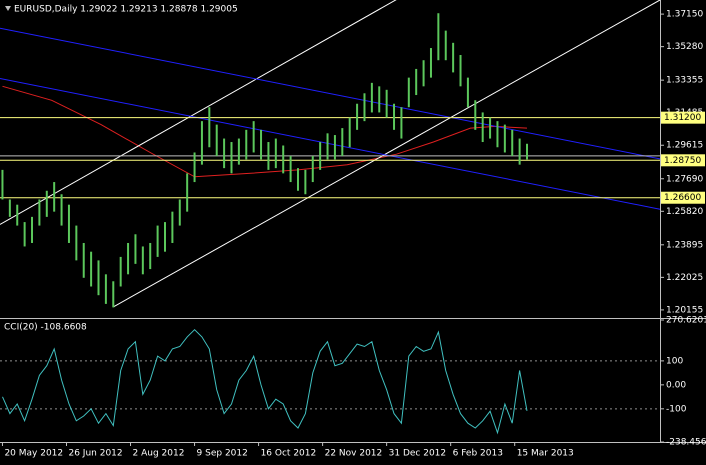 The height and width of the screenshot is (465, 706). I want to click on x-tick-label: 20 May 2012, so click(33, 454).